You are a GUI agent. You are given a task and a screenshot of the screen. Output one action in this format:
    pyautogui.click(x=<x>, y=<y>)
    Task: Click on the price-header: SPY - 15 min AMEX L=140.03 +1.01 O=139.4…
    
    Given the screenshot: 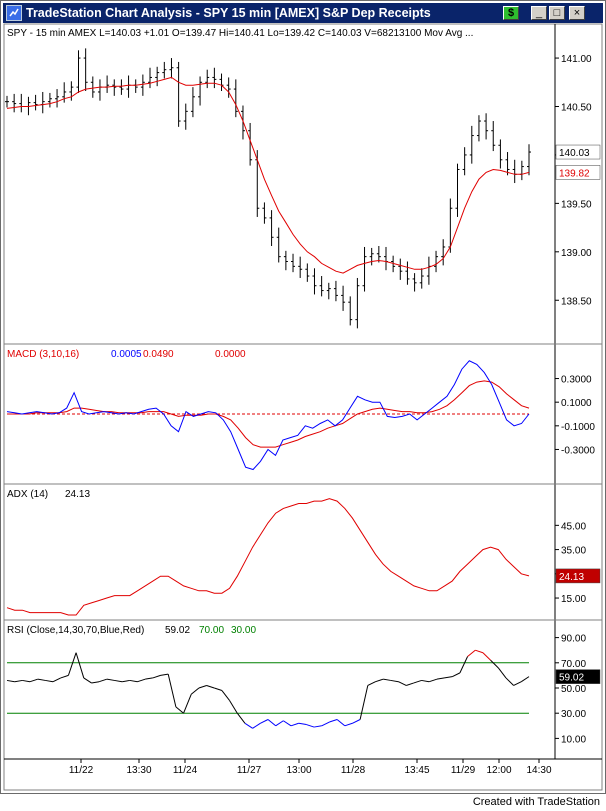 What is the action you would take?
    pyautogui.click(x=240, y=33)
    